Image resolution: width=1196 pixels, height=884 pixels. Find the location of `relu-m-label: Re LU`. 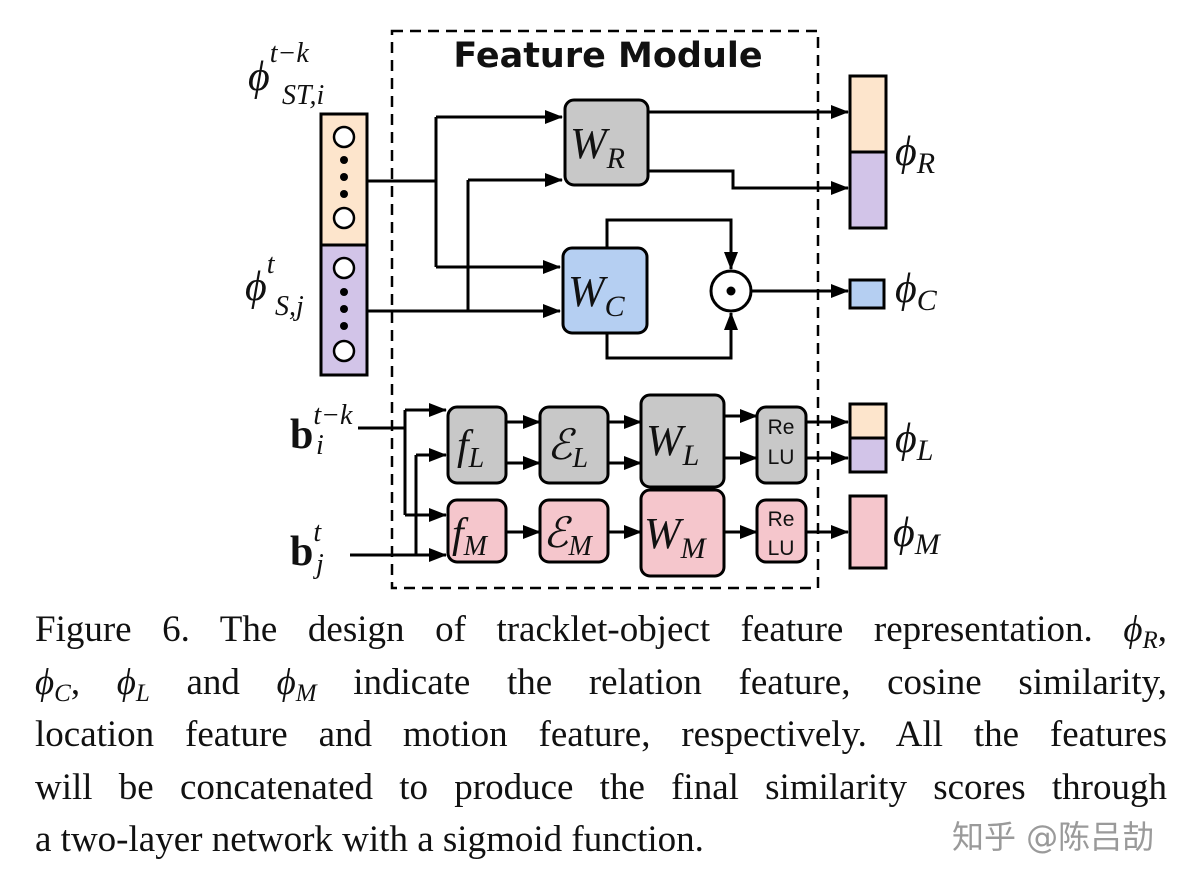

relu-m-label: Re LU is located at coordinates (781, 534).